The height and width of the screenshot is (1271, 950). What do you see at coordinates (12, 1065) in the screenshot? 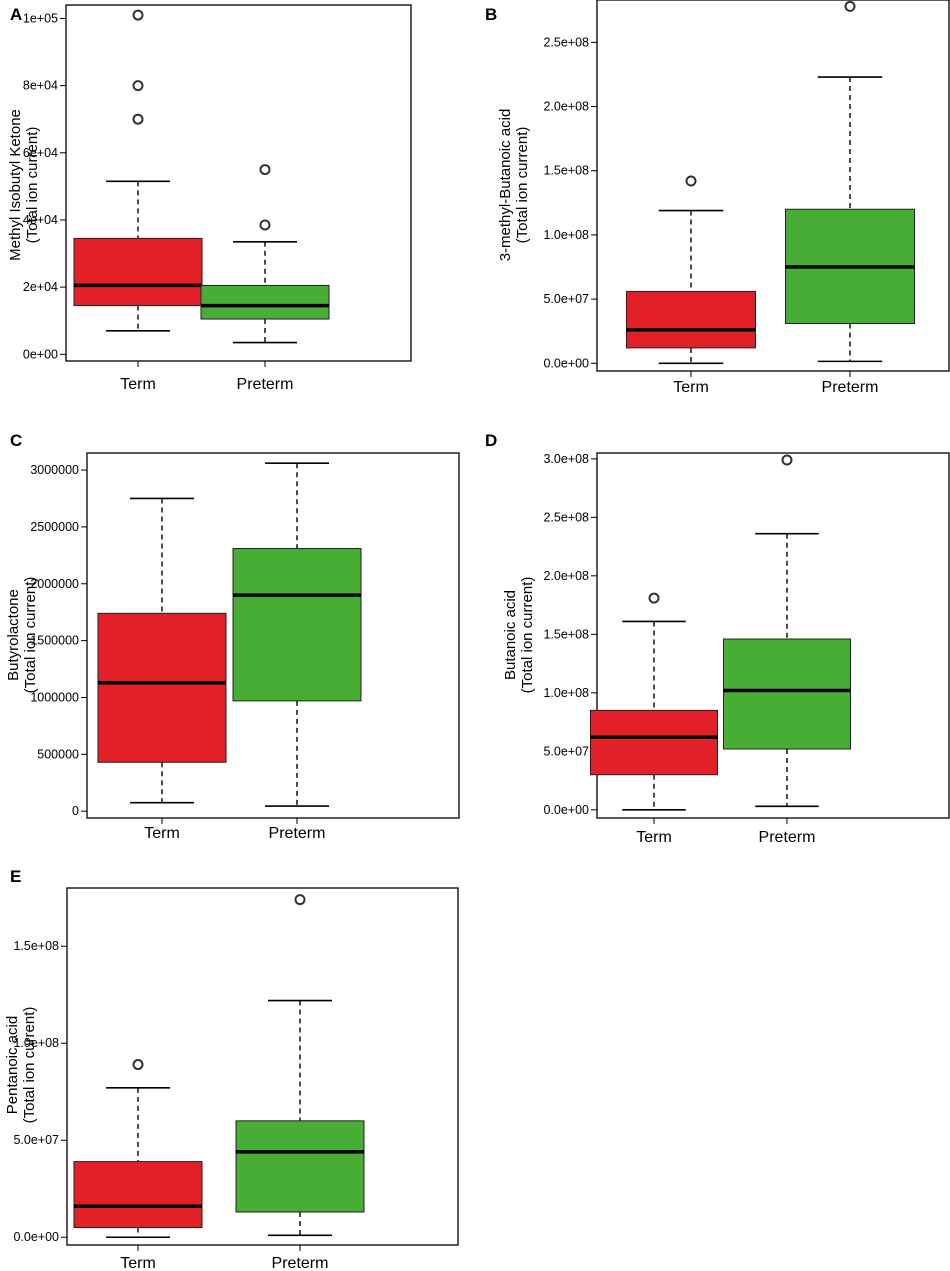
I see `y-axis-label-line1: Pentanoic acid` at bounding box center [12, 1065].